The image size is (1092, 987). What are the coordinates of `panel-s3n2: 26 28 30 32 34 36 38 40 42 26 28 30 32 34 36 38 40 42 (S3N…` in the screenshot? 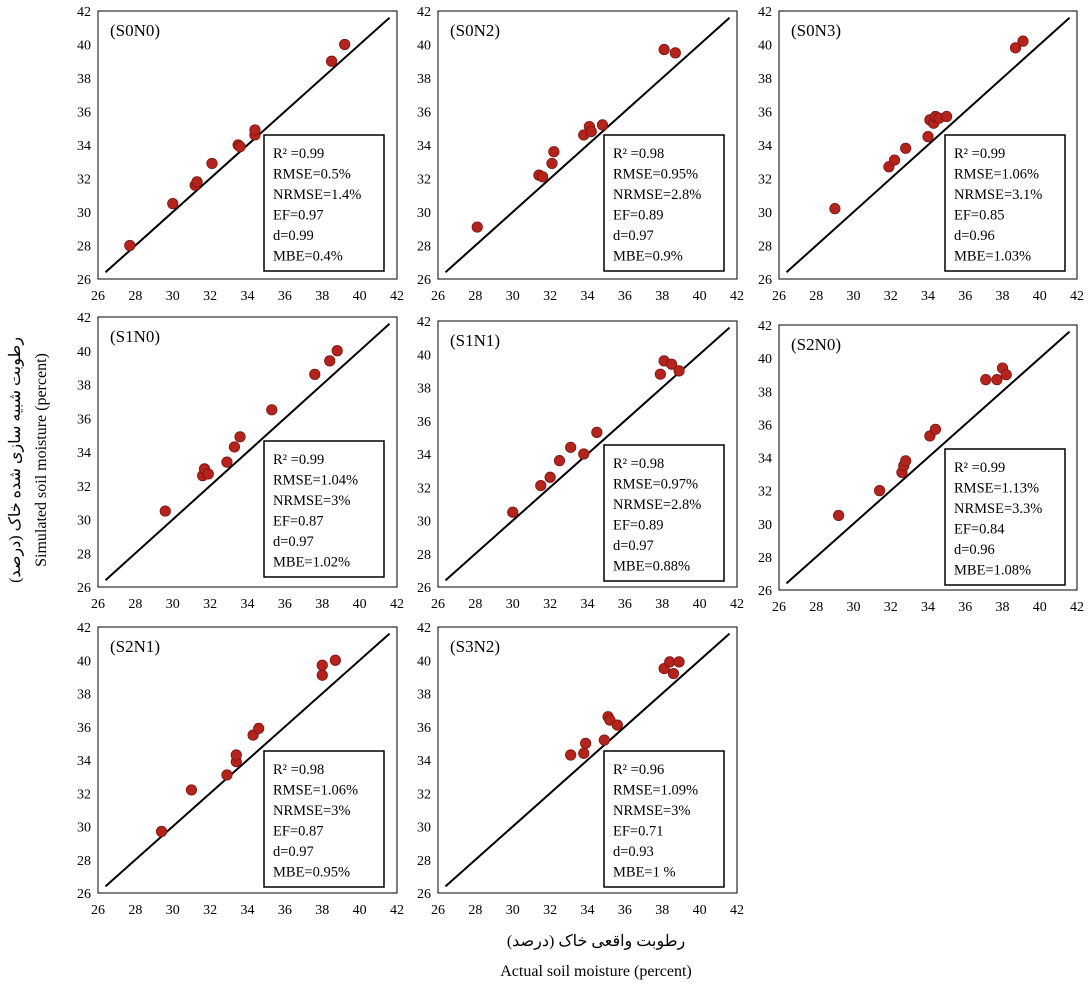 It's located at (580, 769).